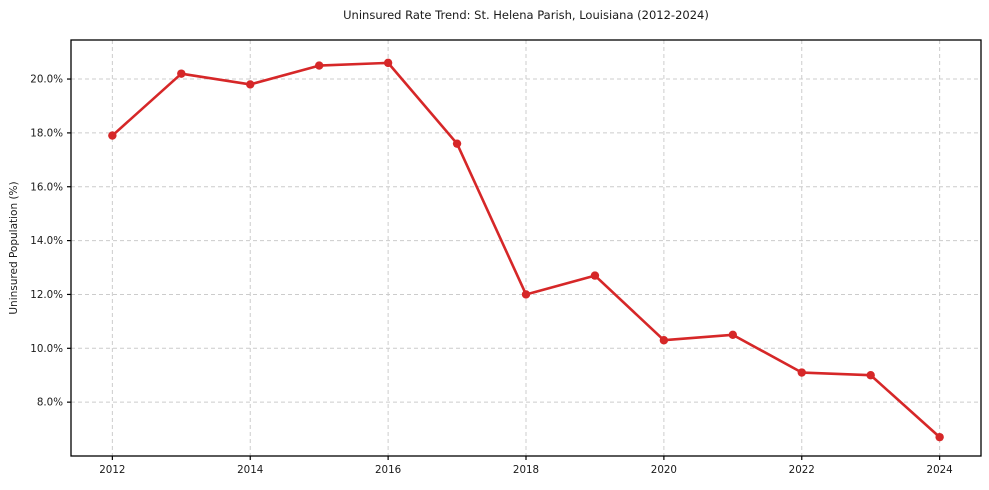 The width and height of the screenshot is (989, 490). Describe the element at coordinates (181, 73) in the screenshot. I see `data-point-2013` at that location.